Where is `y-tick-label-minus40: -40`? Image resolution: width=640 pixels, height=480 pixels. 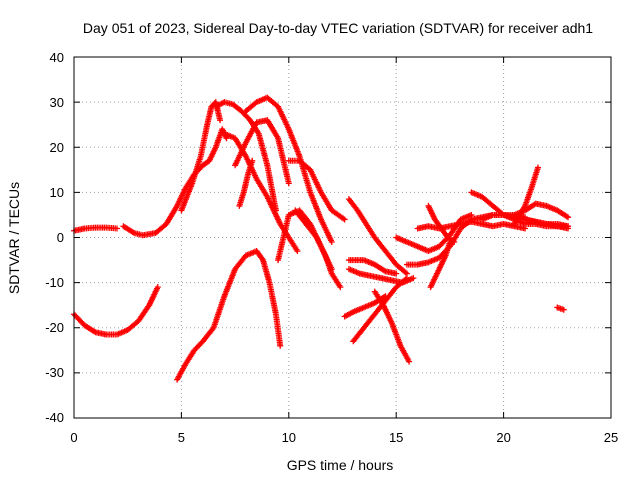
y-tick-label-minus40: -40 is located at coordinates (54, 417).